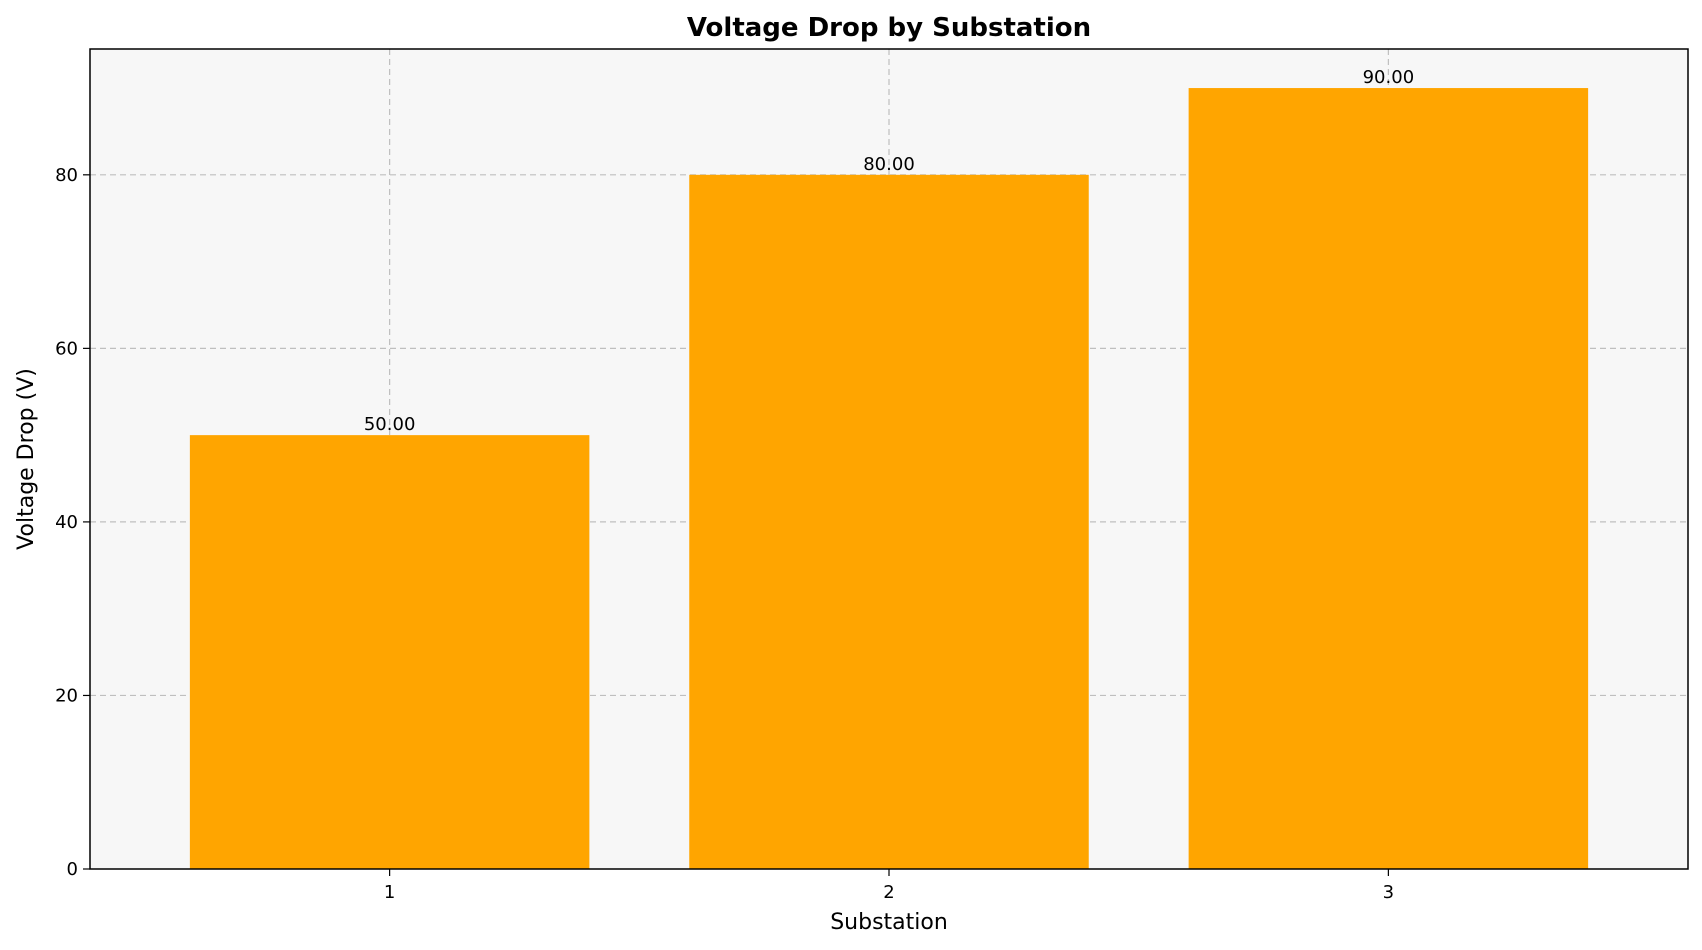 The width and height of the screenshot is (1702, 950). What do you see at coordinates (889, 28) in the screenshot?
I see `chart-title: Voltage Drop by Substation` at bounding box center [889, 28].